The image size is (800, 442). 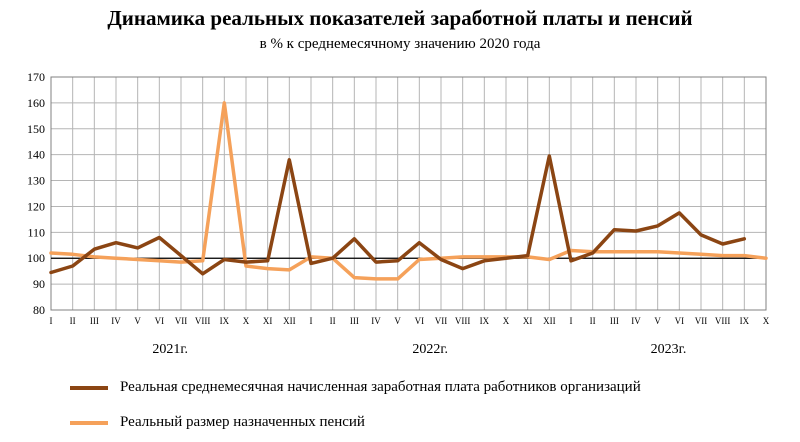 I want to click on legend-item-pensions: Реальный размер назначенных пенсий, so click(x=217, y=422).